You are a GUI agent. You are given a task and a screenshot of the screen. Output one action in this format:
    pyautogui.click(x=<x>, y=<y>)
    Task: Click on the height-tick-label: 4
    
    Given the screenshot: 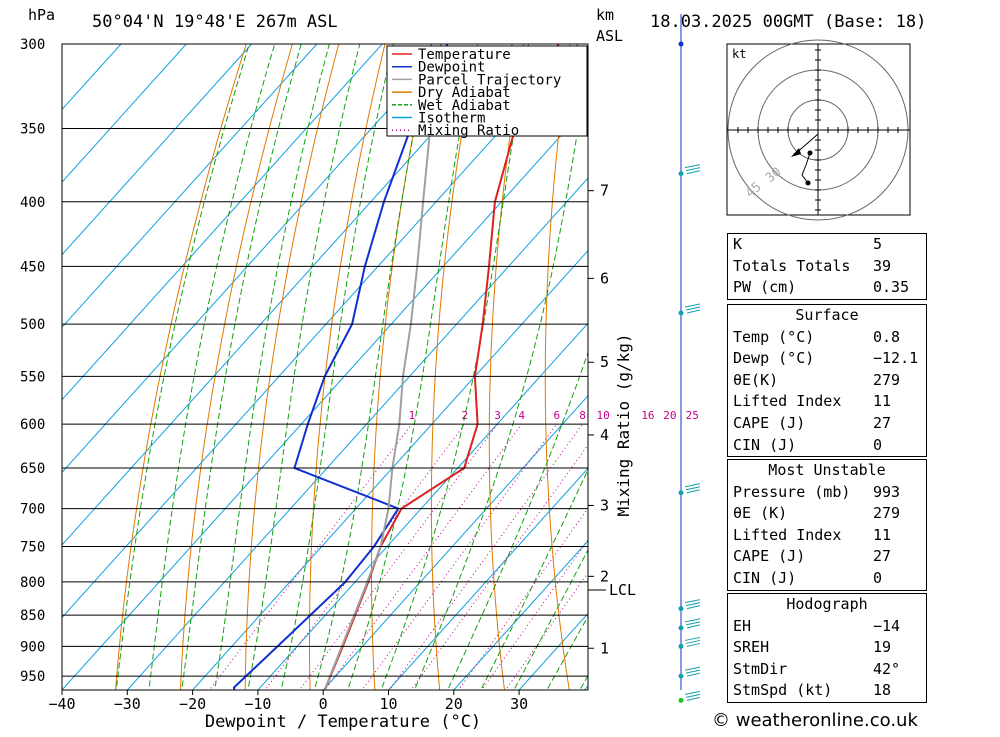 What is the action you would take?
    pyautogui.click(x=604, y=435)
    